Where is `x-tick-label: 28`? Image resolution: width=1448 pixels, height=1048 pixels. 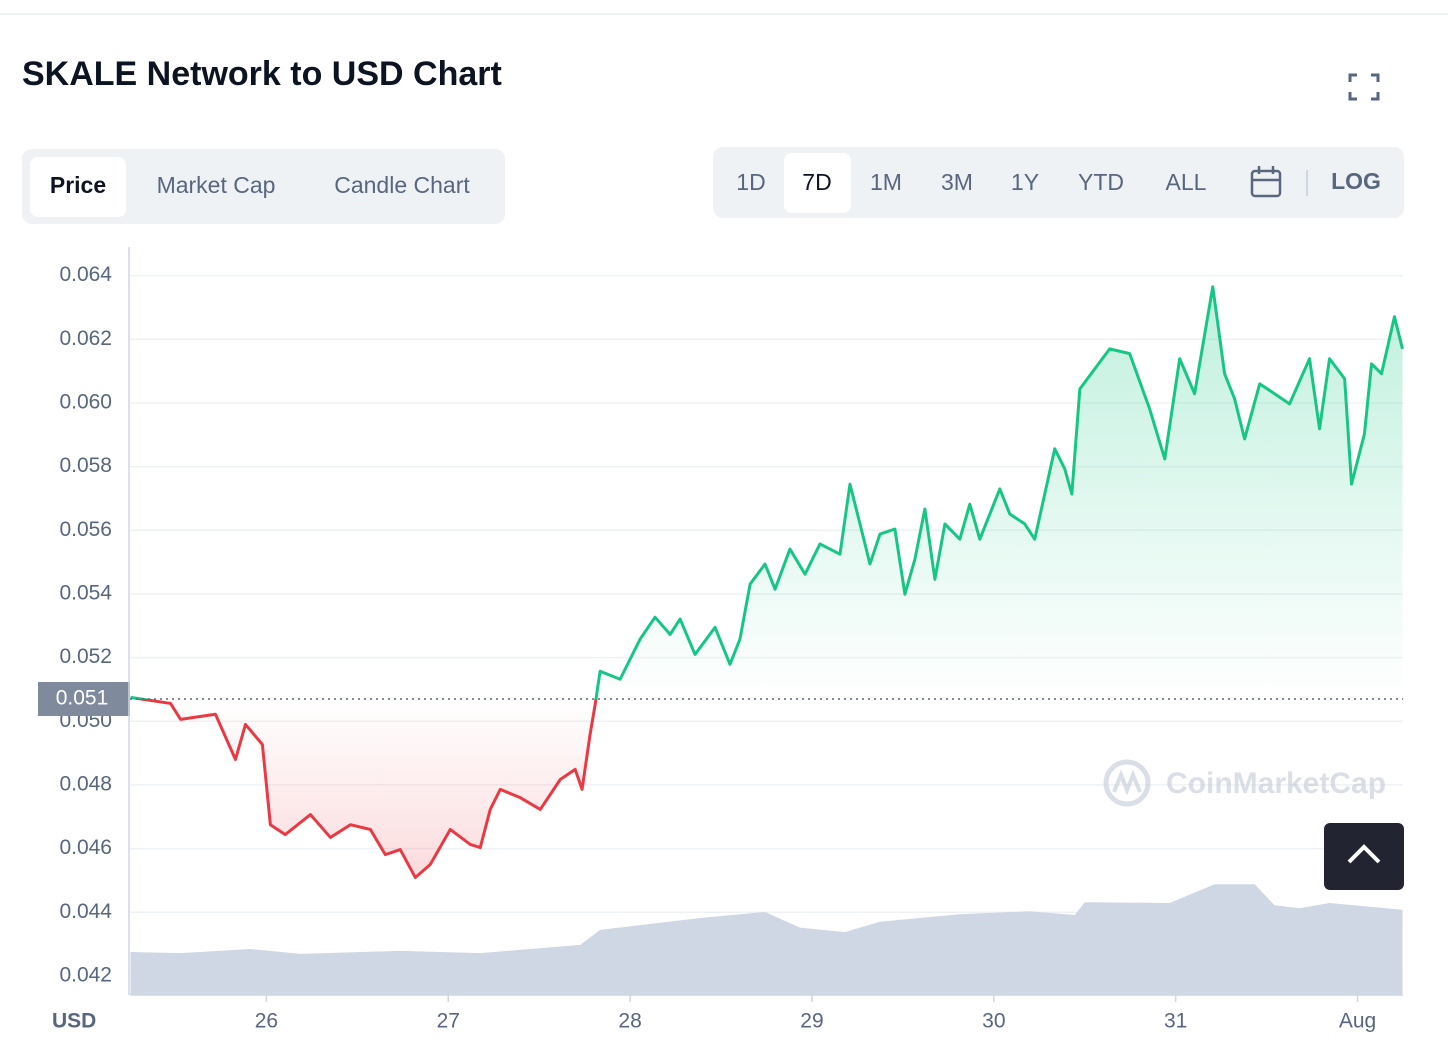 x-tick-label: 28 is located at coordinates (629, 1021).